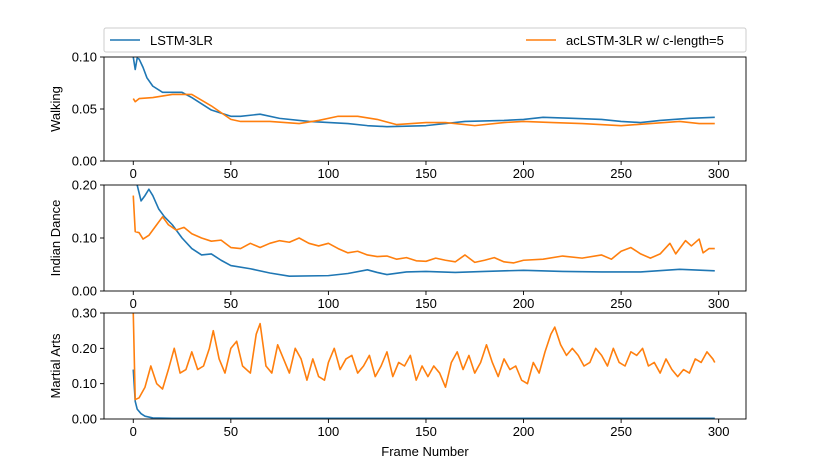 The height and width of the screenshot is (471, 830). Describe the element at coordinates (645, 40) in the screenshot. I see `legend-label-aclstm: acLSTM-3LR w/ c-length=5` at that location.